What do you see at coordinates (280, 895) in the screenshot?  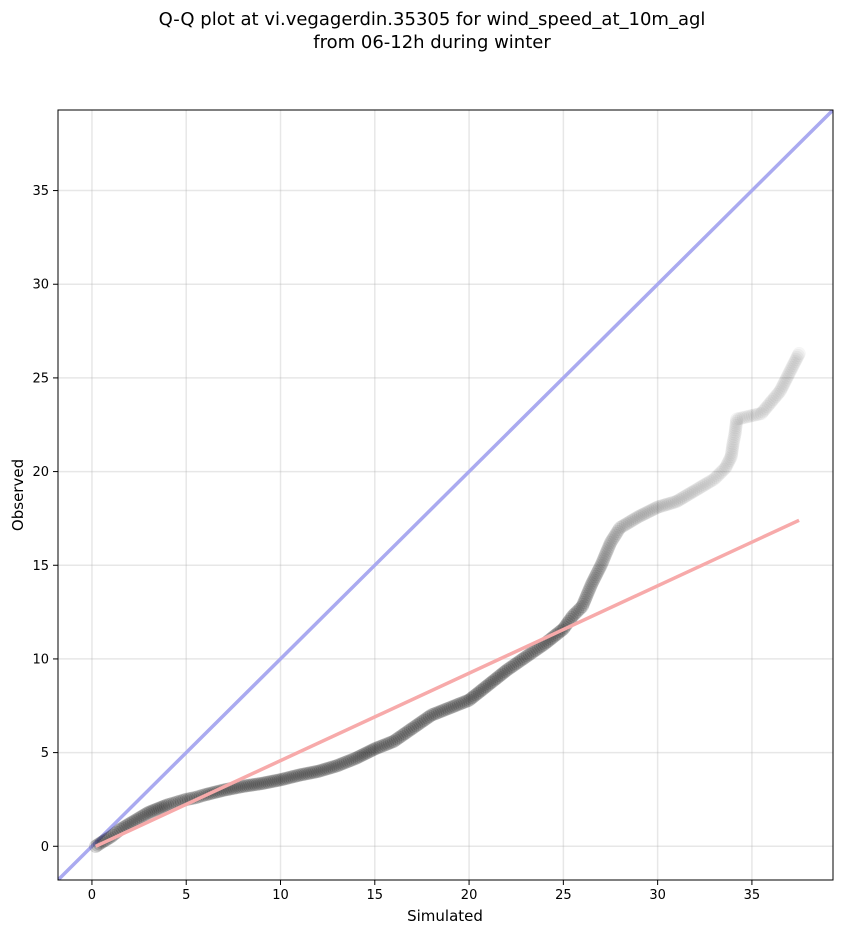 I see `x-tick-label: 10` at bounding box center [280, 895].